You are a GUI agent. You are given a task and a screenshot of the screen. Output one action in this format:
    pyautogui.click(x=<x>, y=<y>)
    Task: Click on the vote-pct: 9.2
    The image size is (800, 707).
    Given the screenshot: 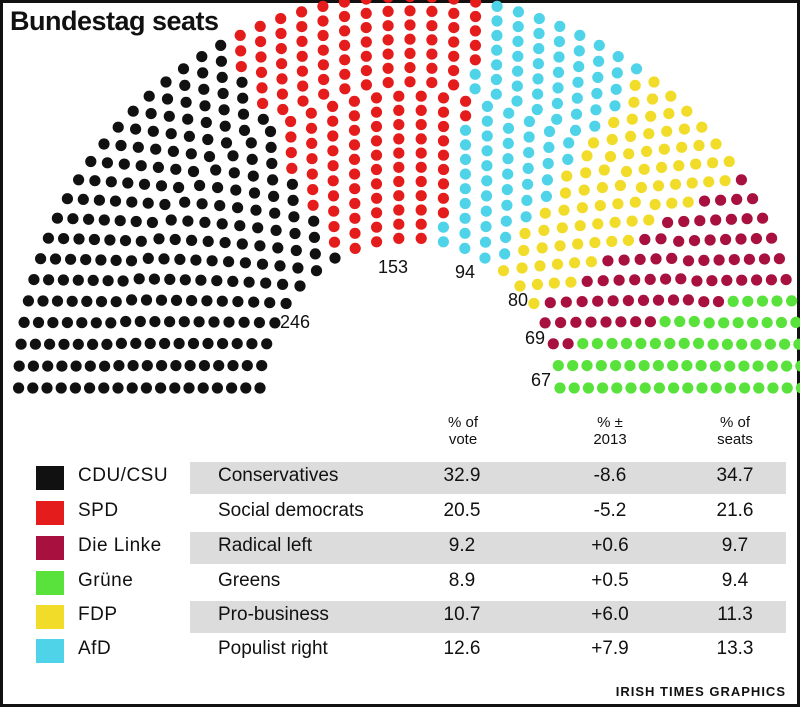 What is the action you would take?
    pyautogui.click(x=462, y=545)
    